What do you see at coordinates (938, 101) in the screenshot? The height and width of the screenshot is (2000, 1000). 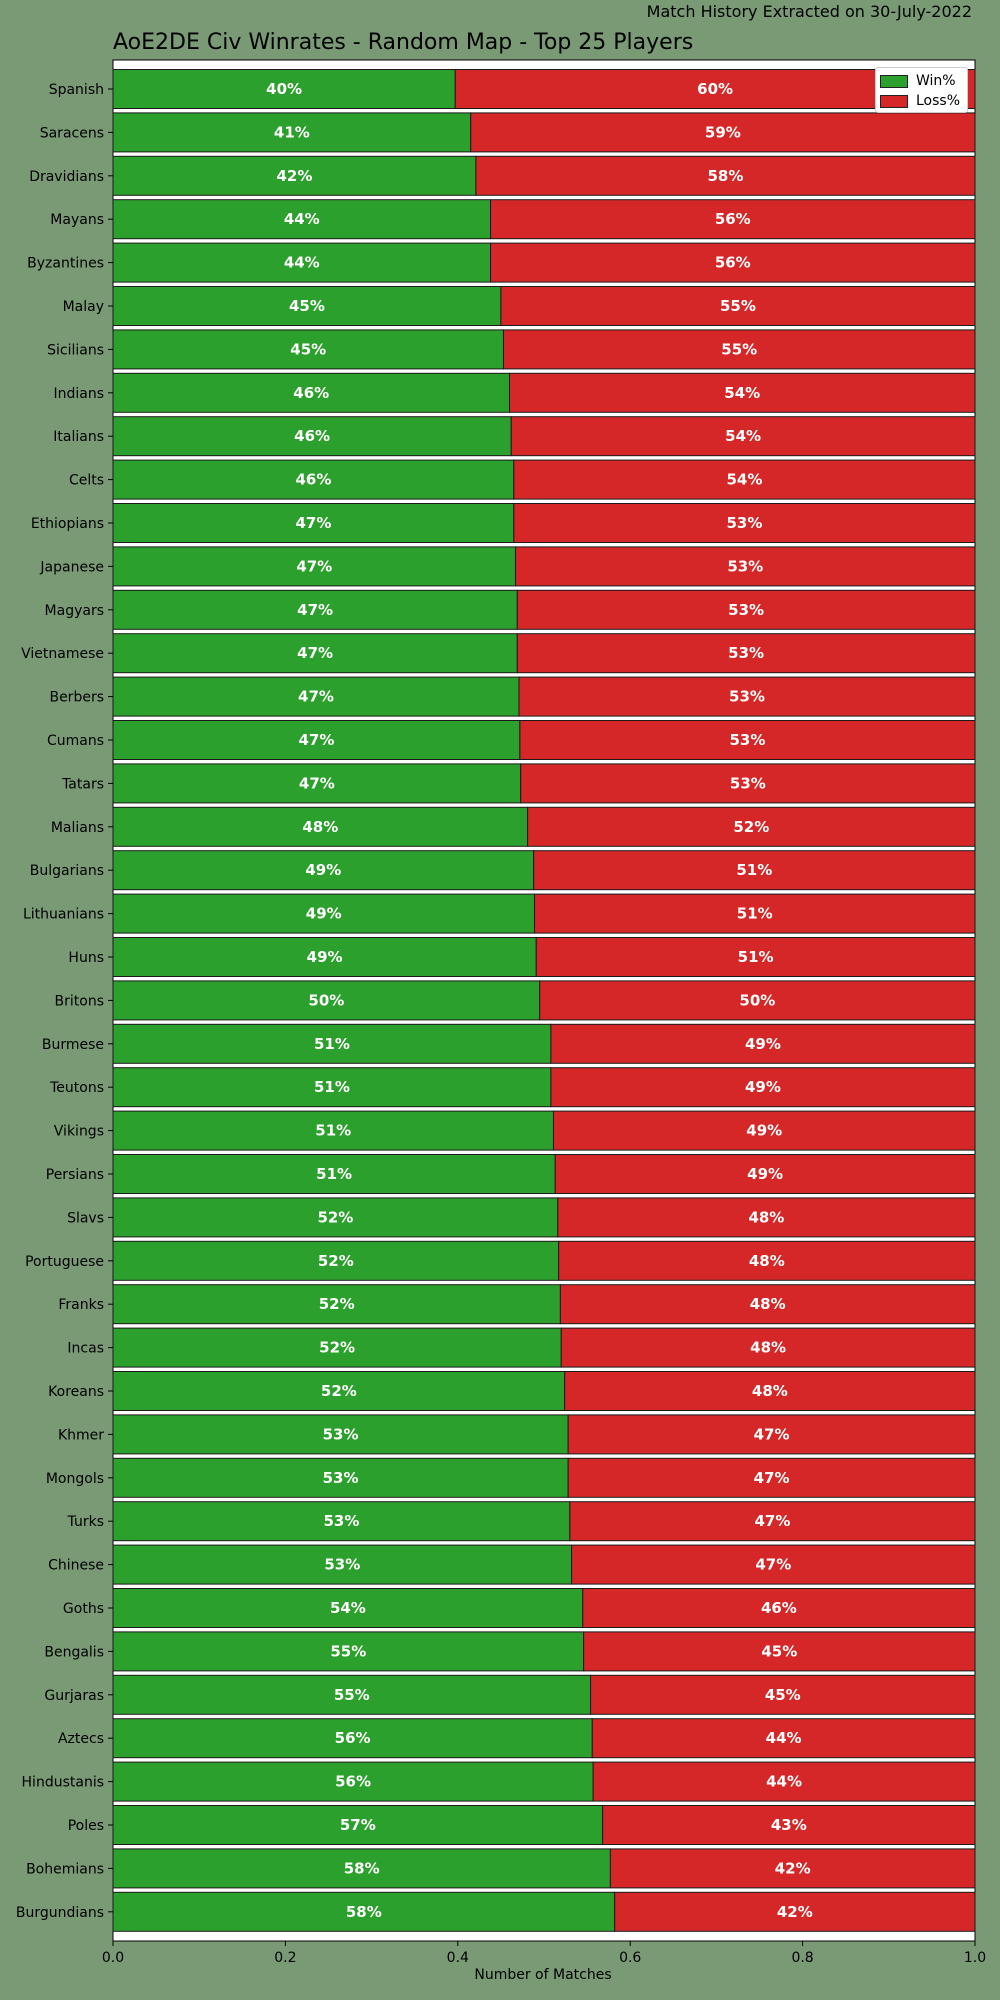 I see `legend-label-loss: Loss%` at bounding box center [938, 101].